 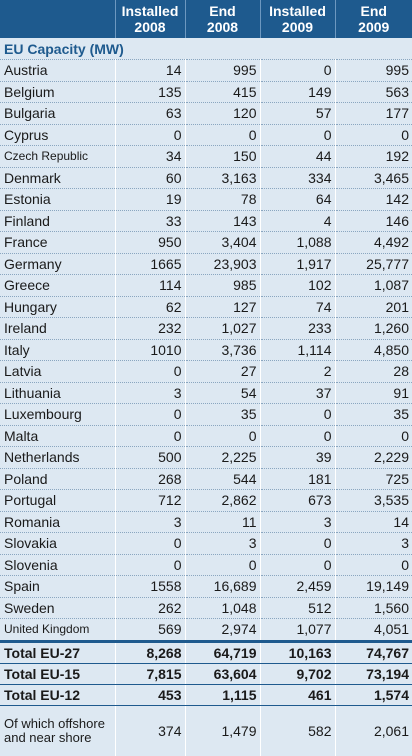 What do you see at coordinates (149, 393) in the screenshot?
I see `cell-installed-2008: 3` at bounding box center [149, 393].